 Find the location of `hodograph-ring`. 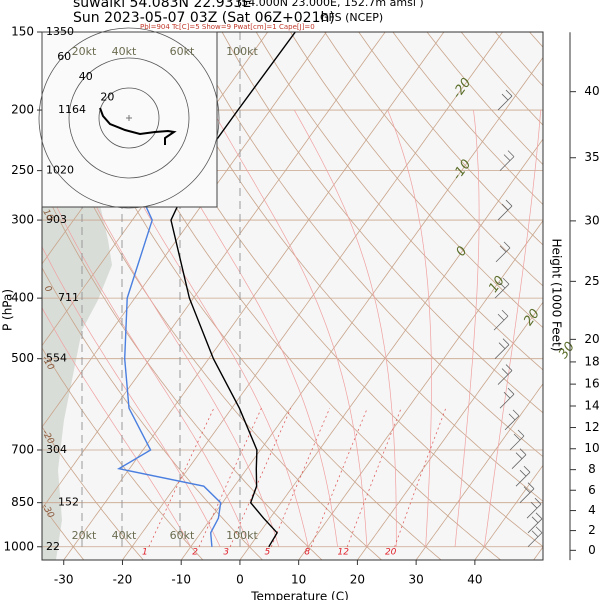

hodograph-ring is located at coordinates (129, 118).